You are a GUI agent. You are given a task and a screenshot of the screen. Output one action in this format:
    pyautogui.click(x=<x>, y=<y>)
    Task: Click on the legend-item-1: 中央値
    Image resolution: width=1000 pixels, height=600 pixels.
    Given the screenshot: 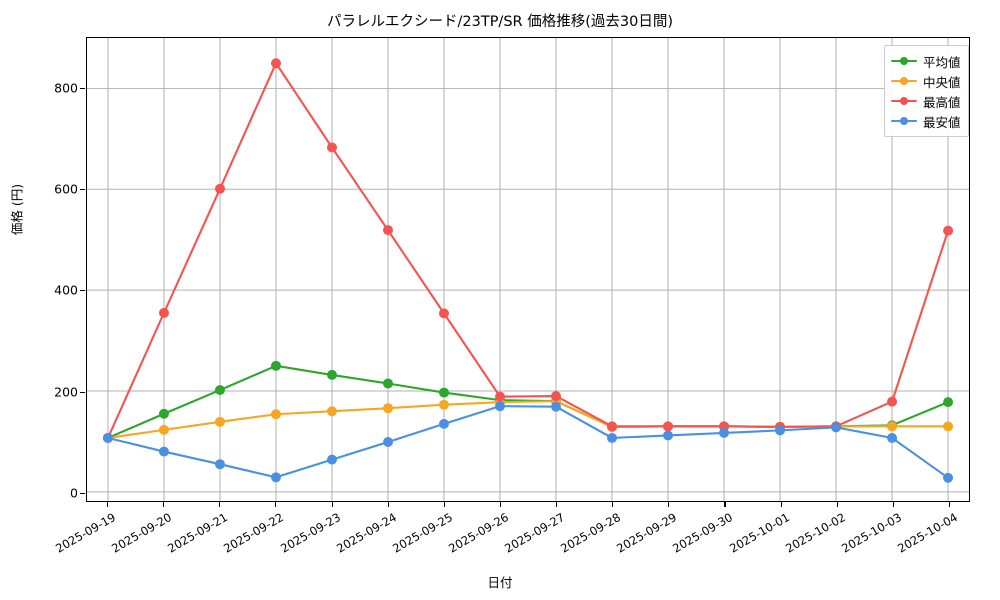 What is the action you would take?
    pyautogui.click(x=926, y=81)
    